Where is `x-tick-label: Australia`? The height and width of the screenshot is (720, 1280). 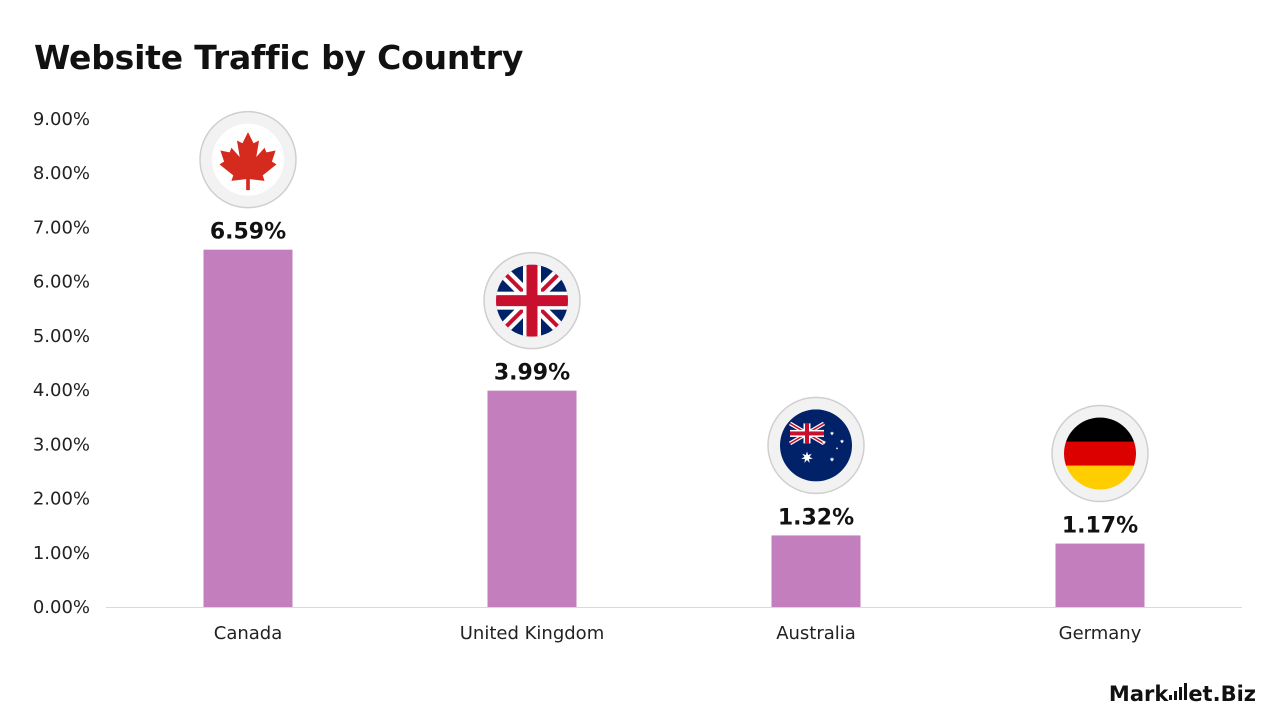 x-tick-label: Australia is located at coordinates (816, 633).